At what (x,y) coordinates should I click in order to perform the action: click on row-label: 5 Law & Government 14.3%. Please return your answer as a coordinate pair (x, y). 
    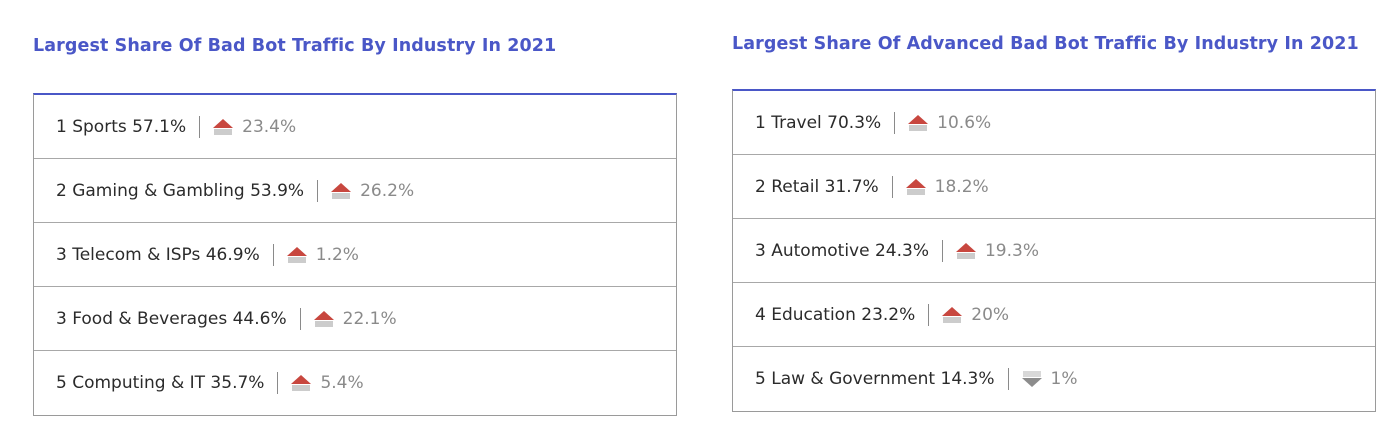
    Looking at the image, I should click on (875, 379).